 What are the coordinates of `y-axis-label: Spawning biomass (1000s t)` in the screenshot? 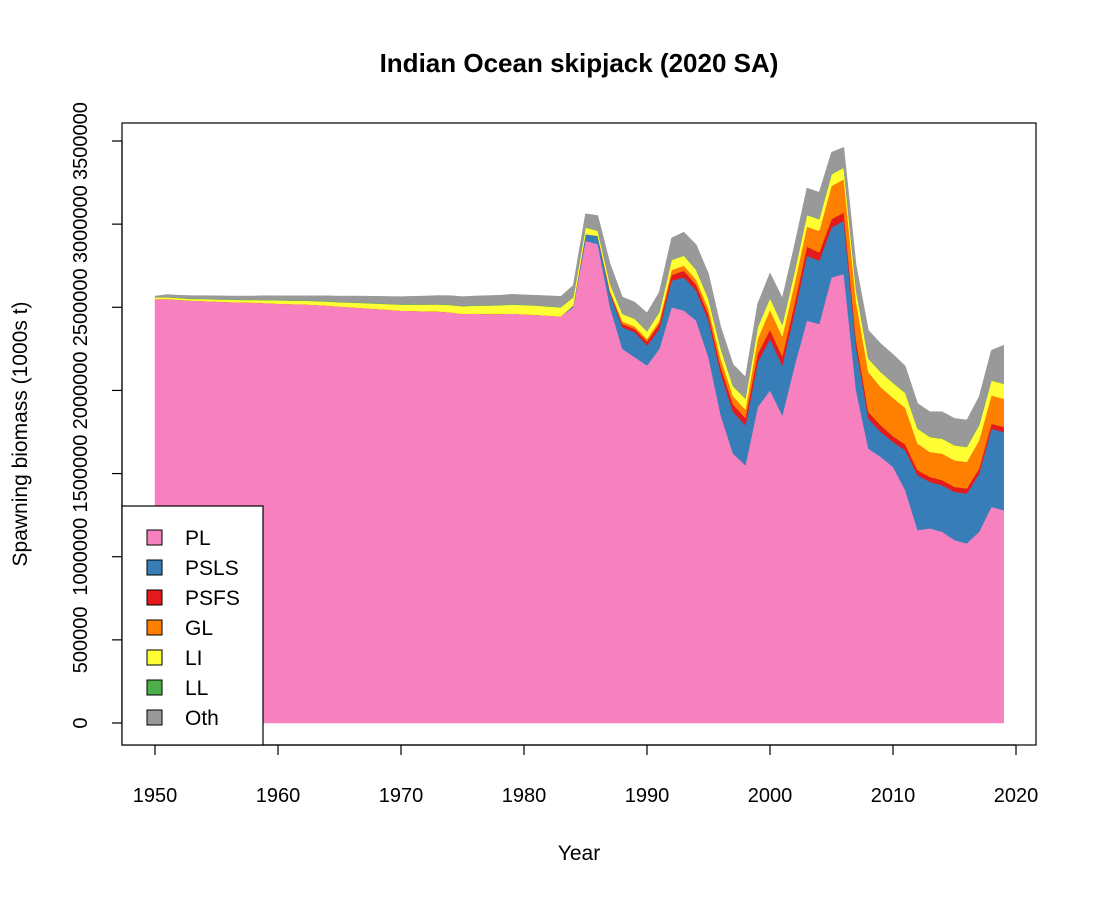 It's located at (20, 434).